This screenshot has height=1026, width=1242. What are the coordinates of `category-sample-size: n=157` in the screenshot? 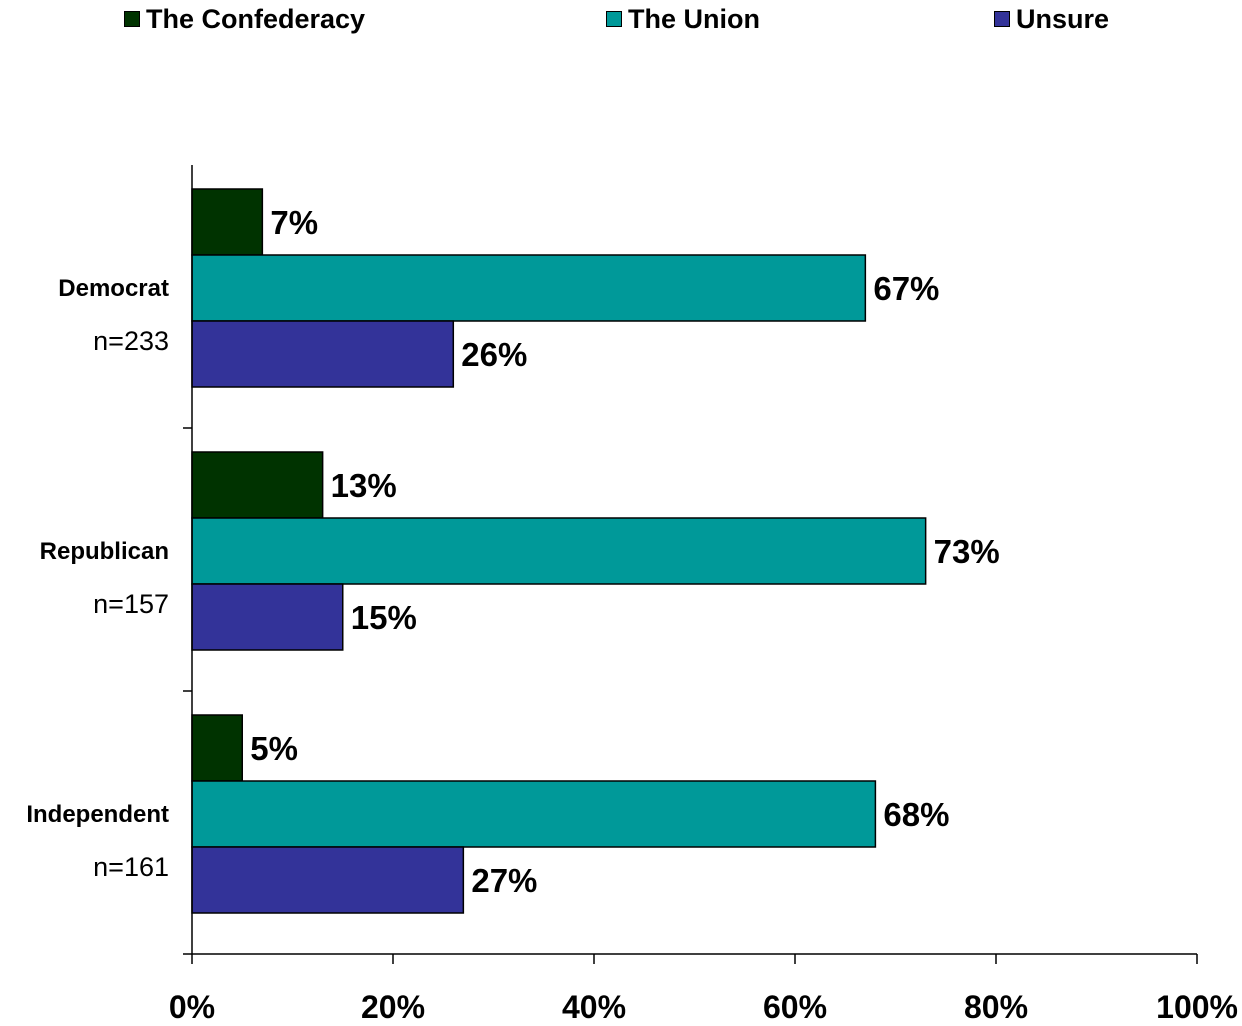 It's located at (131, 604).